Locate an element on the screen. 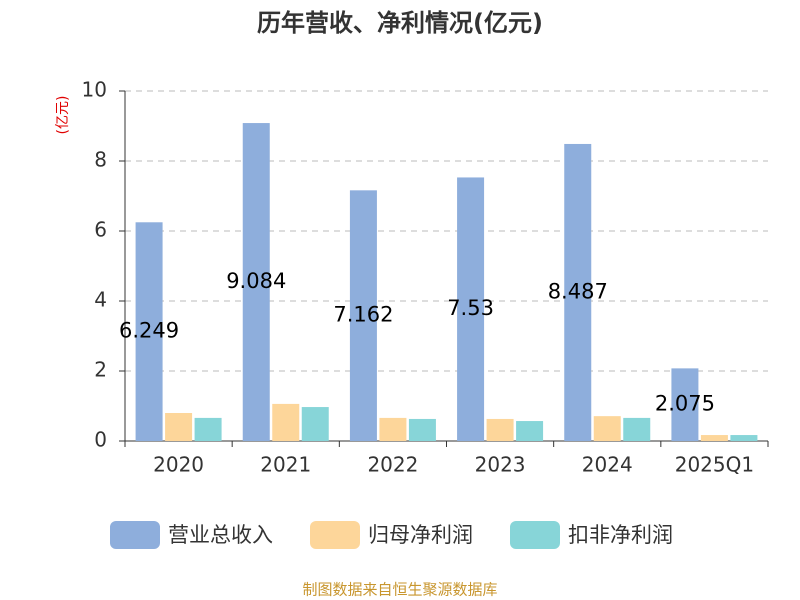  data-label: 6.249 is located at coordinates (149, 331).